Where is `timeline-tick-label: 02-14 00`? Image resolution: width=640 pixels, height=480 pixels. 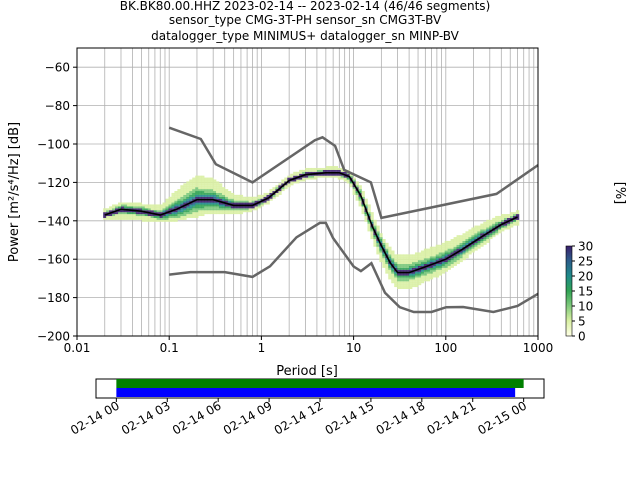
timeline-tick-label: 02-14 00 is located at coordinates (95, 417).